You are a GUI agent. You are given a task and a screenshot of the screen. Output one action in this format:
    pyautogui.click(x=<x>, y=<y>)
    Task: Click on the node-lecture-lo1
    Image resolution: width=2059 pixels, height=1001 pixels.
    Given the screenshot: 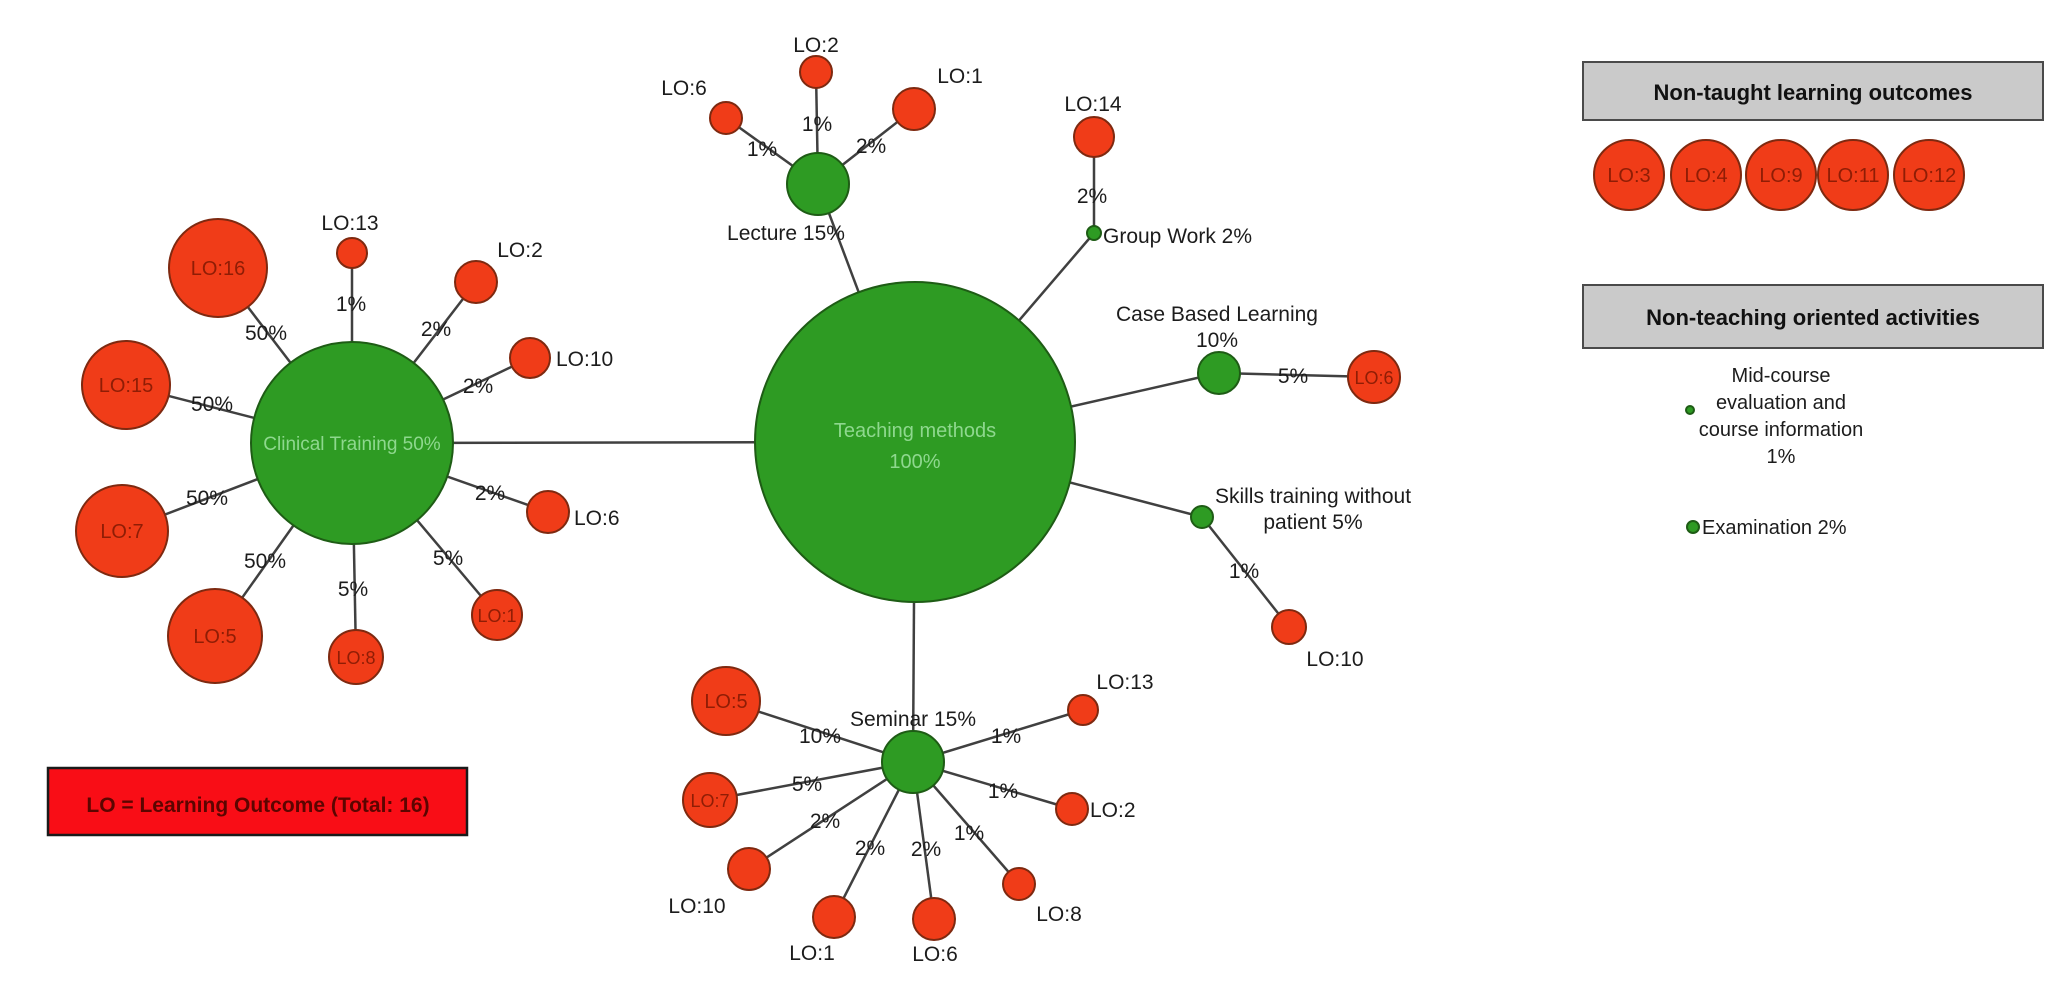 What is the action you would take?
    pyautogui.click(x=914, y=109)
    